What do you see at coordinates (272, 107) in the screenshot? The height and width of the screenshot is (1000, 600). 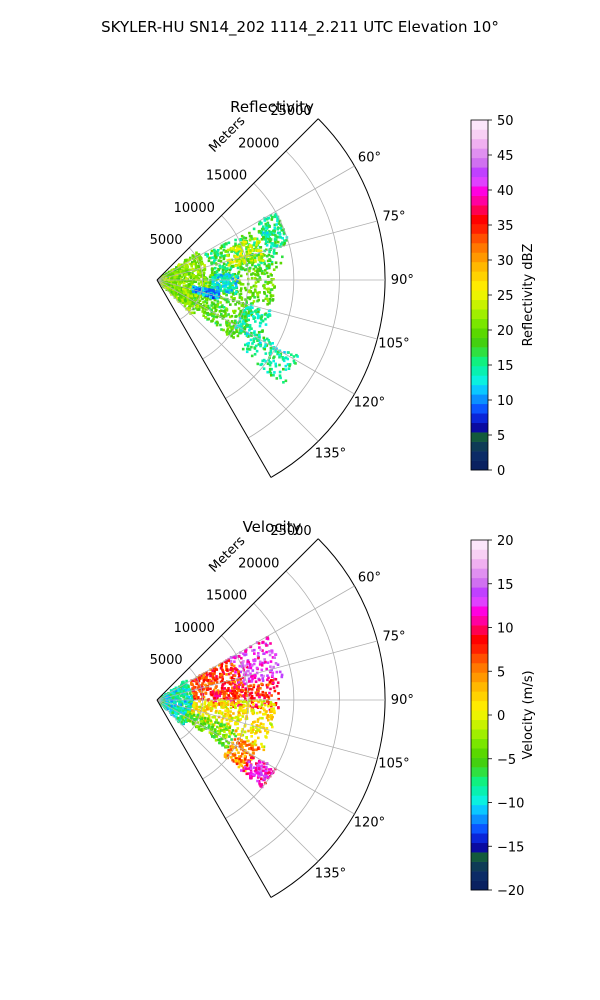 I see `panel-title: Reflectivity` at bounding box center [272, 107].